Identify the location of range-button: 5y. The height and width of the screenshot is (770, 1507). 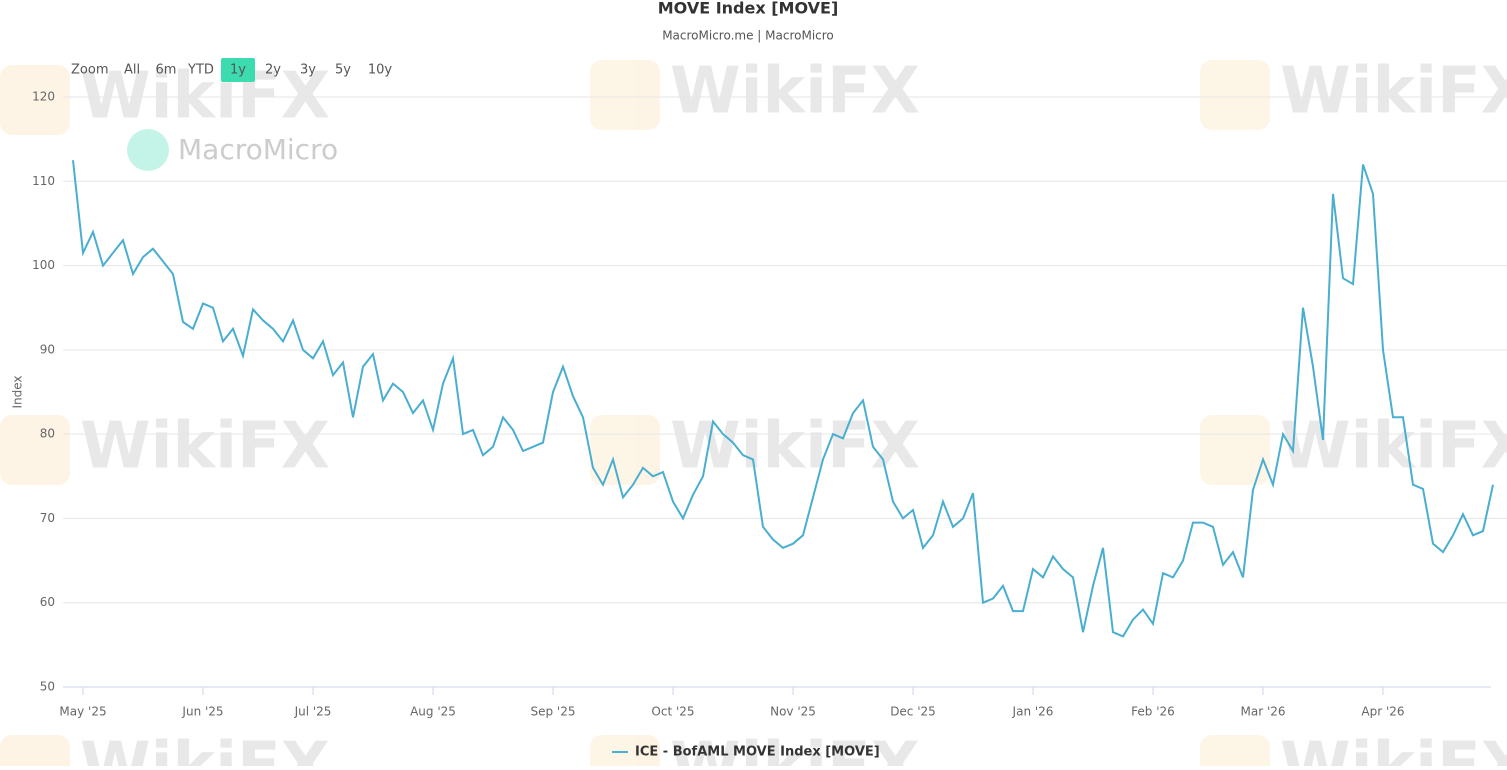
(343, 70).